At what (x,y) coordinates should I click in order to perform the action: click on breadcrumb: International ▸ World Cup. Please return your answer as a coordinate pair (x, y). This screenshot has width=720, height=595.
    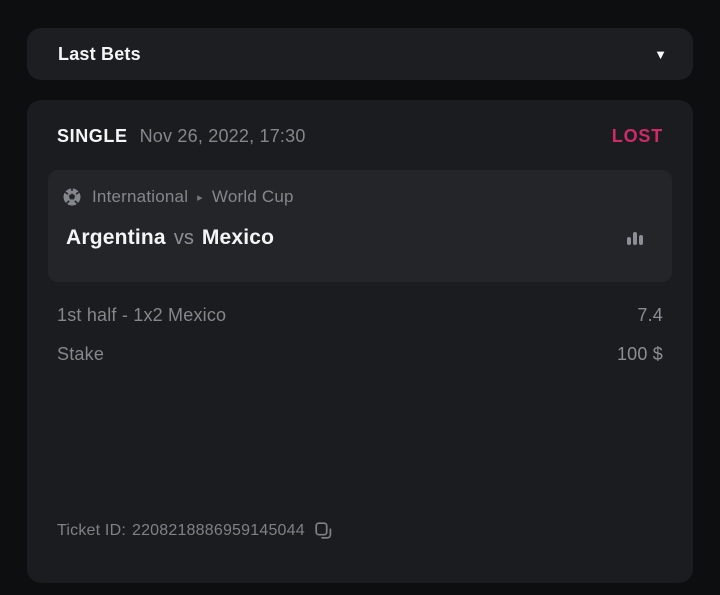
    Looking at the image, I should click on (358, 197).